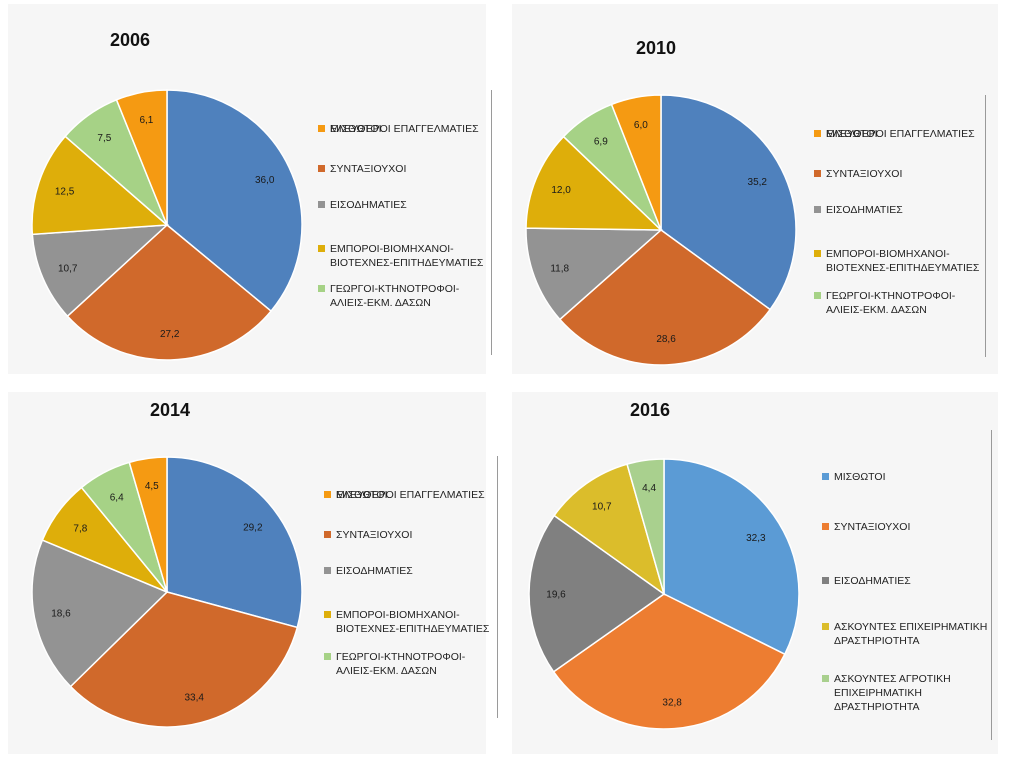 The width and height of the screenshot is (1024, 775). Describe the element at coordinates (756, 538) in the screenshot. I see `slice-value-label: 32,3` at that location.